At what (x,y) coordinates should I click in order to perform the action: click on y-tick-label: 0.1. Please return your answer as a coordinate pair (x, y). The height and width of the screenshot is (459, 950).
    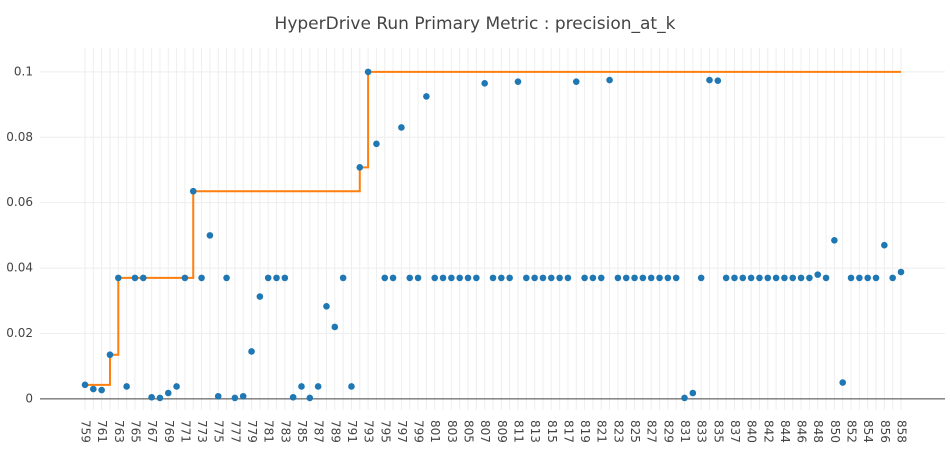
    Looking at the image, I should click on (23, 71).